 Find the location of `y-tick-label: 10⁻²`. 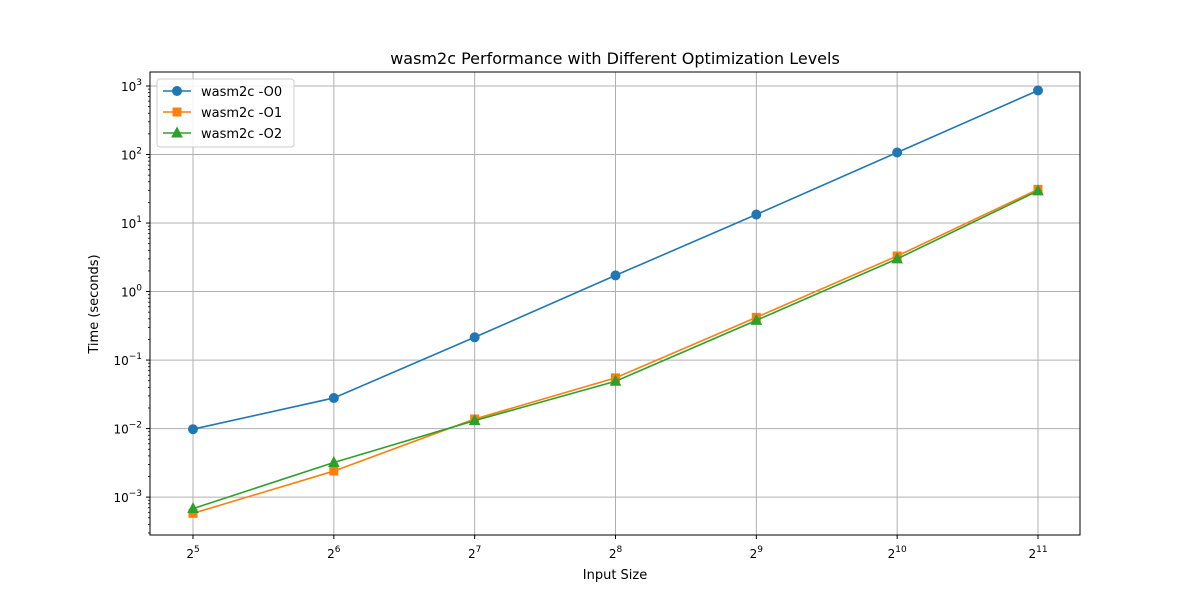

y-tick-label: 10⁻² is located at coordinates (127, 429).